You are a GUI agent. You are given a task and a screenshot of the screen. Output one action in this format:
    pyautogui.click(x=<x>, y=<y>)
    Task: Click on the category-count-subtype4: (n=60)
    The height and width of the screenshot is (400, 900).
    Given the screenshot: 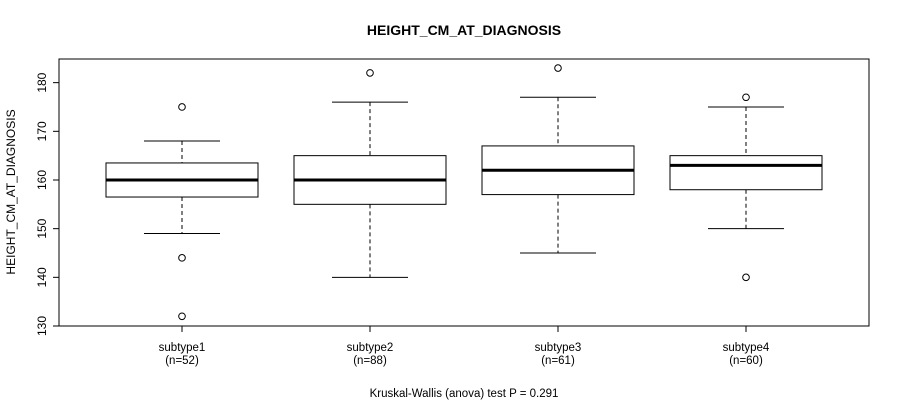 What is the action you would take?
    pyautogui.click(x=746, y=361)
    